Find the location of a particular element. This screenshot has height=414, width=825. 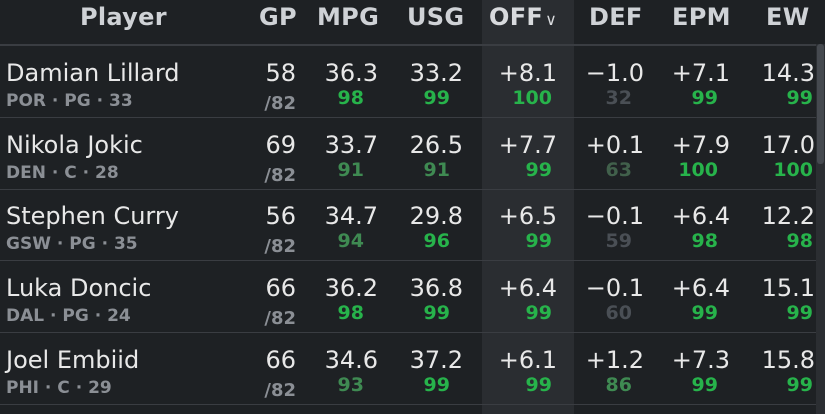

gp-value: 69 is located at coordinates (280, 145).